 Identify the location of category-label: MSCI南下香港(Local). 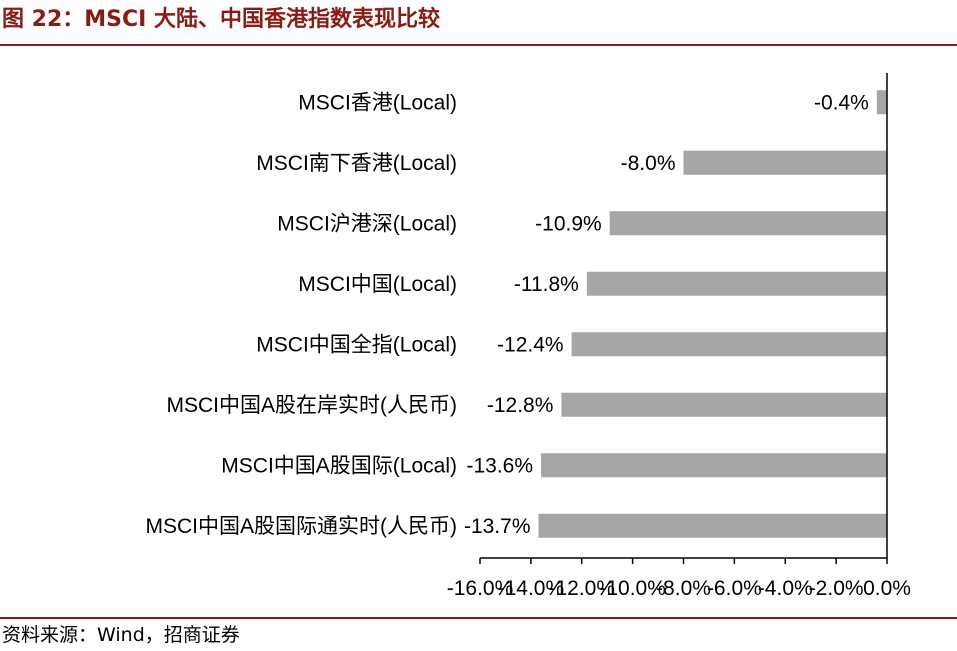
(356, 163).